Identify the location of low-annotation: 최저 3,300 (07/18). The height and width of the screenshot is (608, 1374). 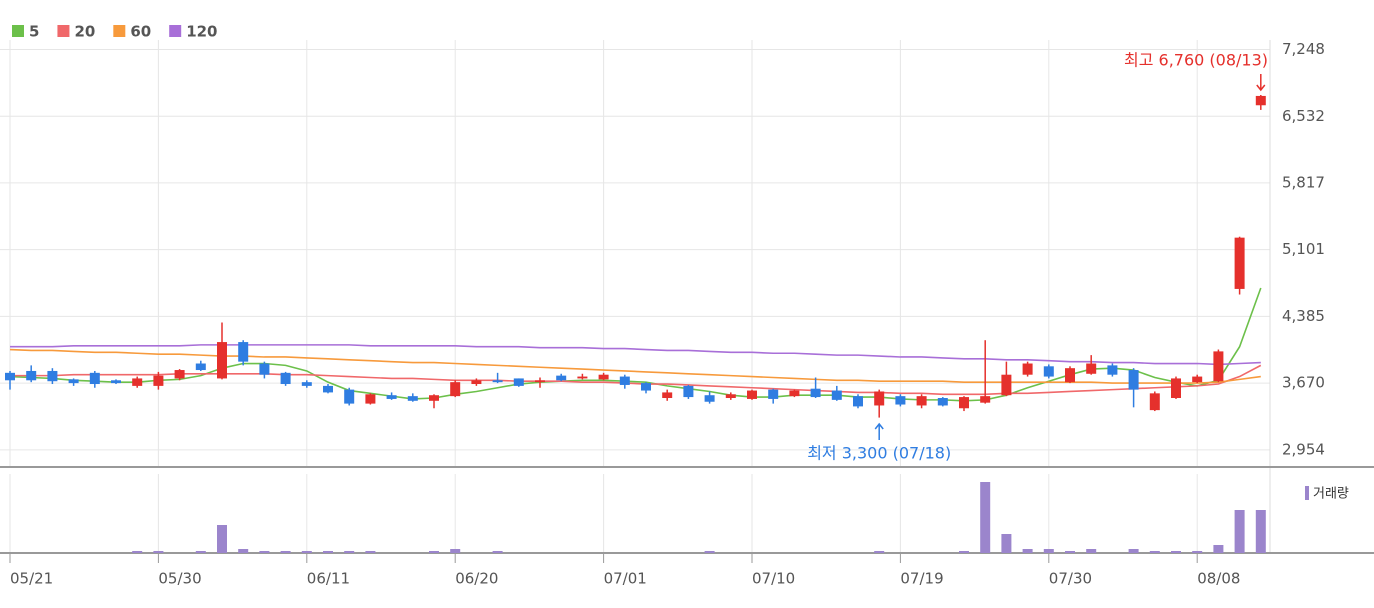
(879, 453).